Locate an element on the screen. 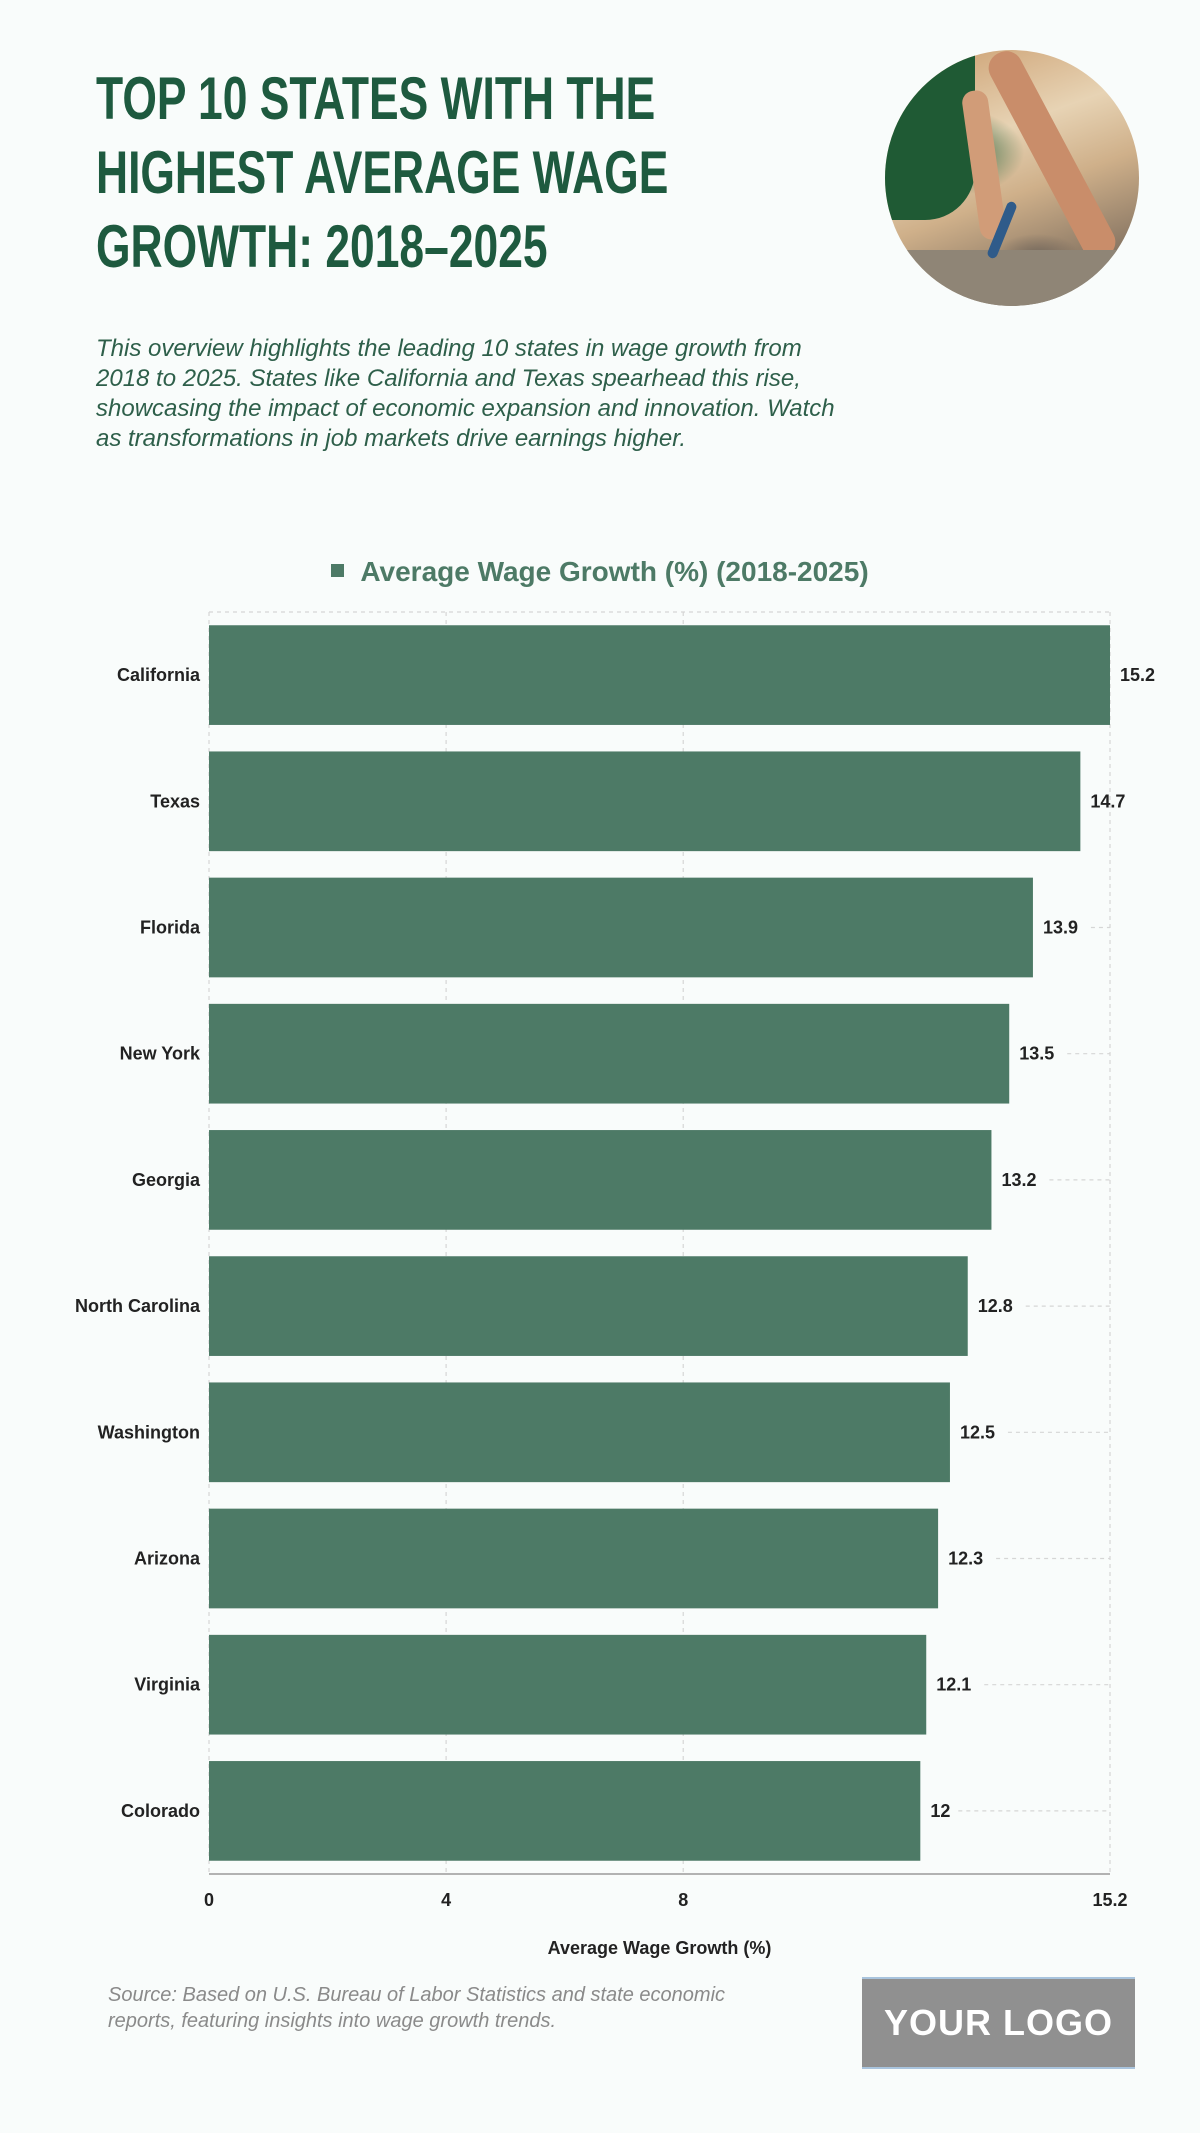 This screenshot has height=2133, width=1200. legend-label: Average Wage Growth (%) (2018-2025) is located at coordinates (614, 571).